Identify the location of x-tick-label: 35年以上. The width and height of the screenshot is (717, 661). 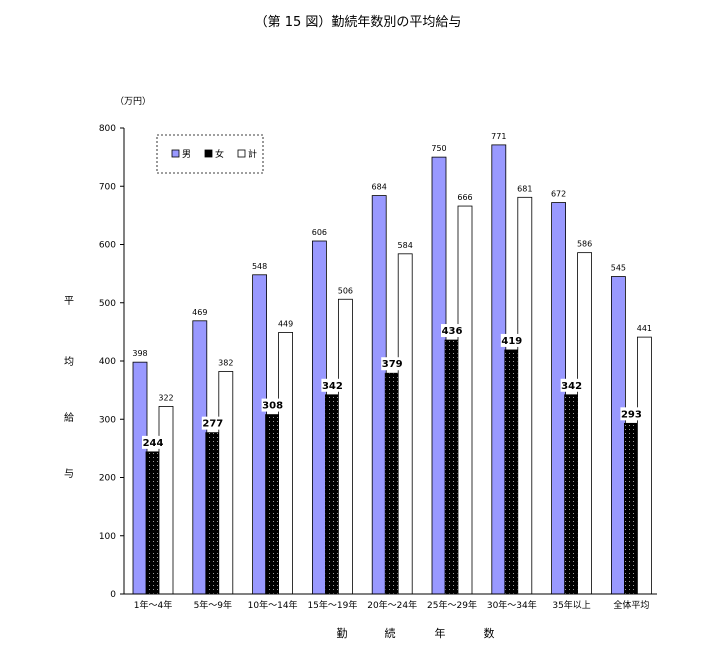
(571, 605).